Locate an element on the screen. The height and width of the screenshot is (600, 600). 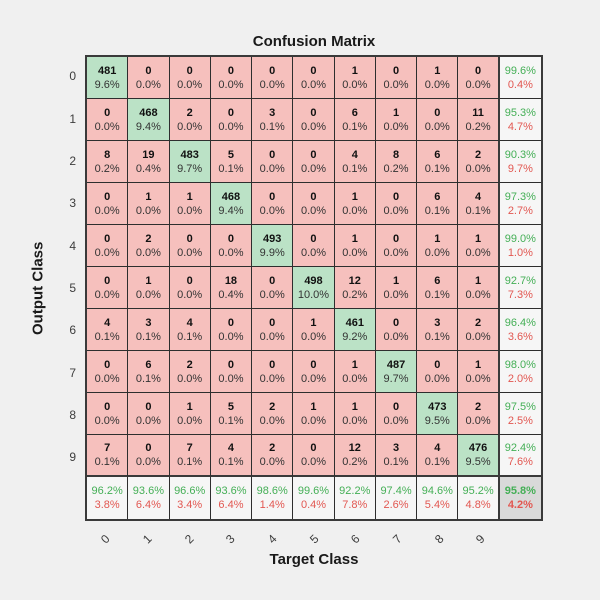
cell-text: 99.6% is located at coordinates (520, 70).